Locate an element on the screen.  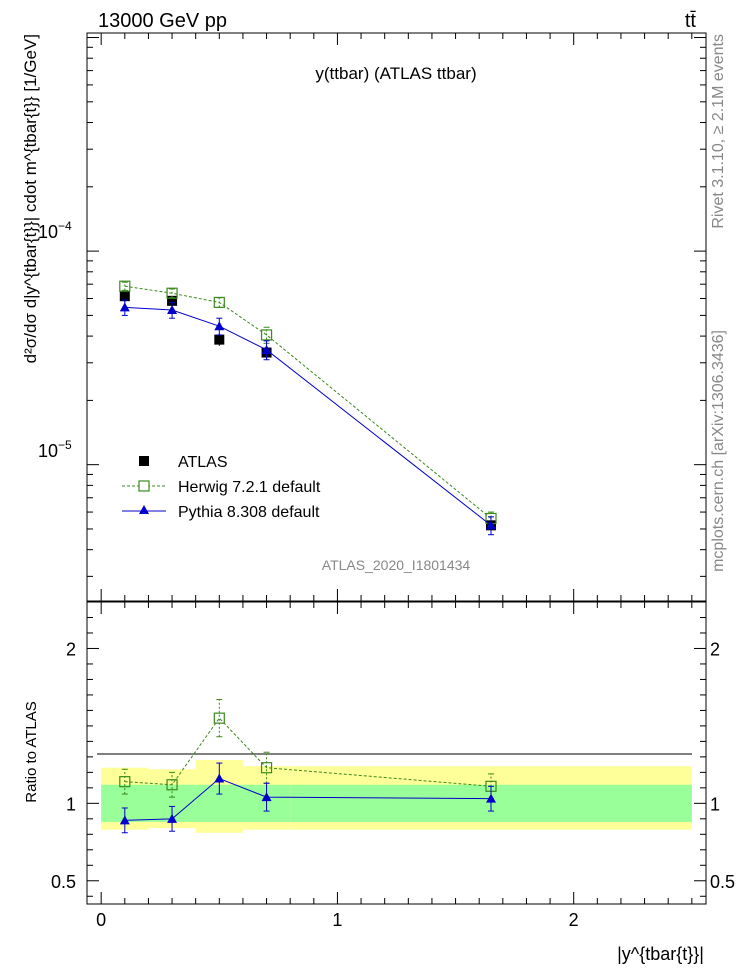
legend-pythia-marker is located at coordinates (144, 509).